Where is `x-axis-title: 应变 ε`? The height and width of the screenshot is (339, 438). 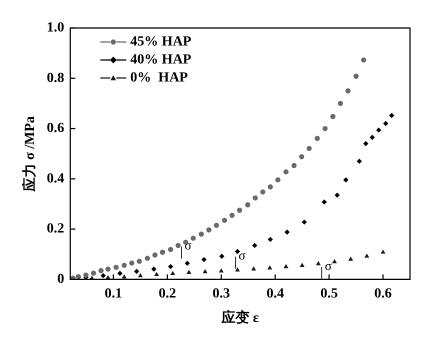
x-axis-title: 应变 ε is located at coordinates (239, 317).